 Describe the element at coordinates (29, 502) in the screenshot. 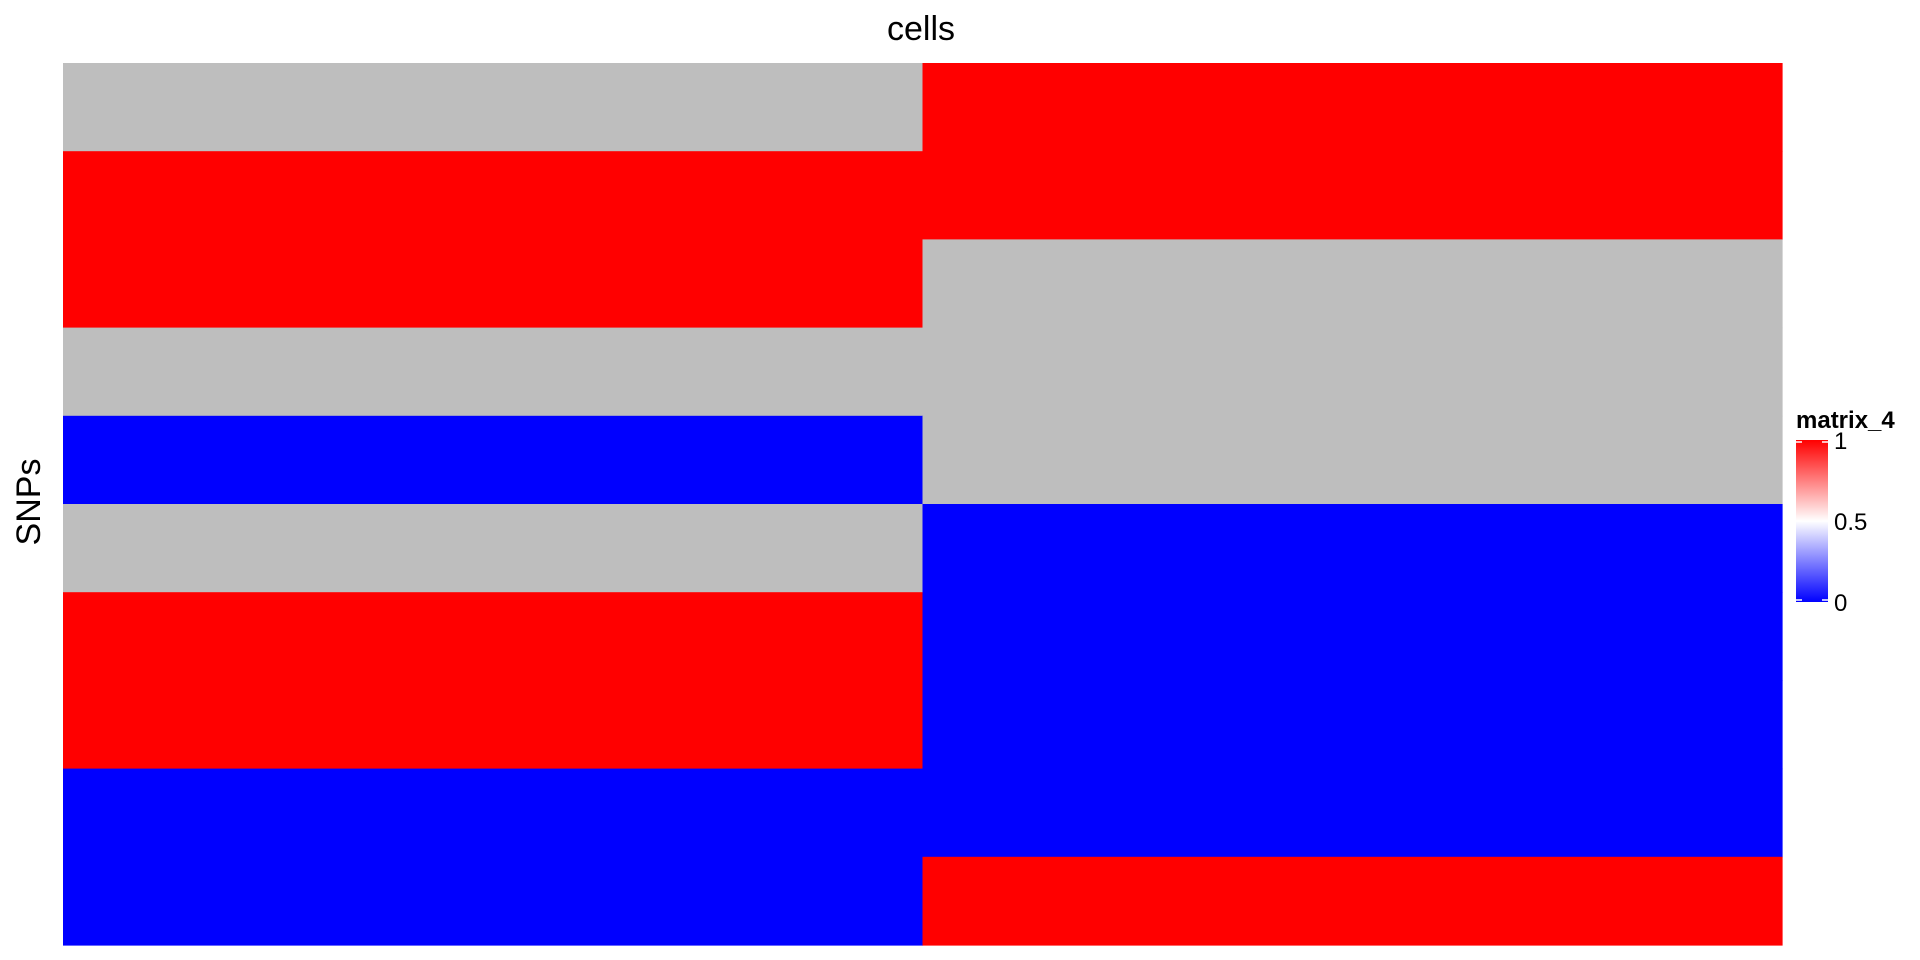

I see `y-axis-label: SNPs` at that location.